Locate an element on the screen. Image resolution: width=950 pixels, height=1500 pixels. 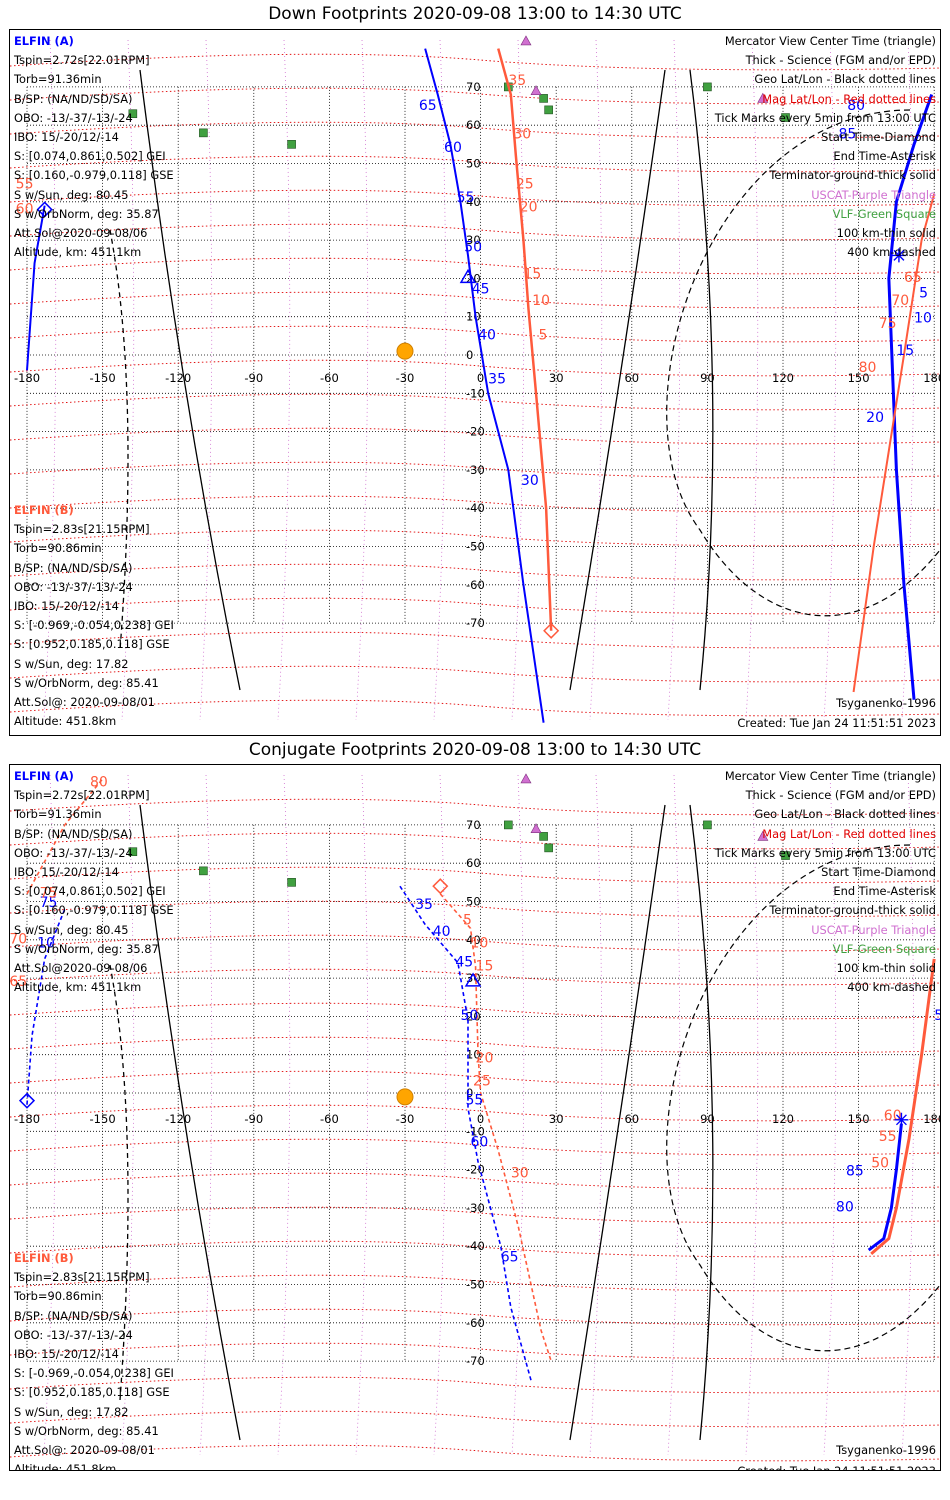
legend-uscat: USCAT-Purple Triangle is located at coordinates (873, 194).